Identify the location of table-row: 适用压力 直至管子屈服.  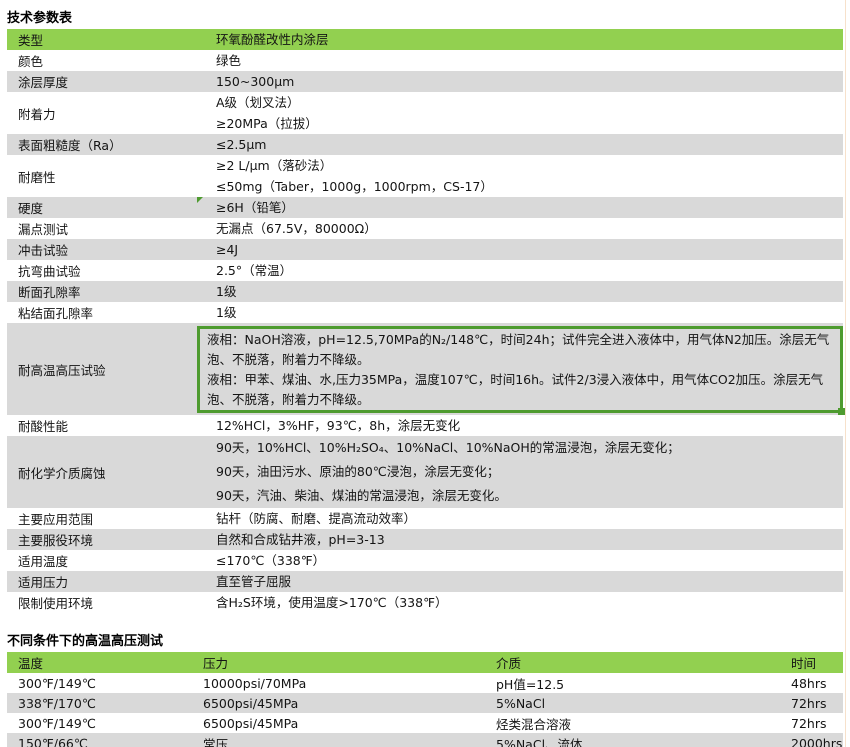
(425, 581).